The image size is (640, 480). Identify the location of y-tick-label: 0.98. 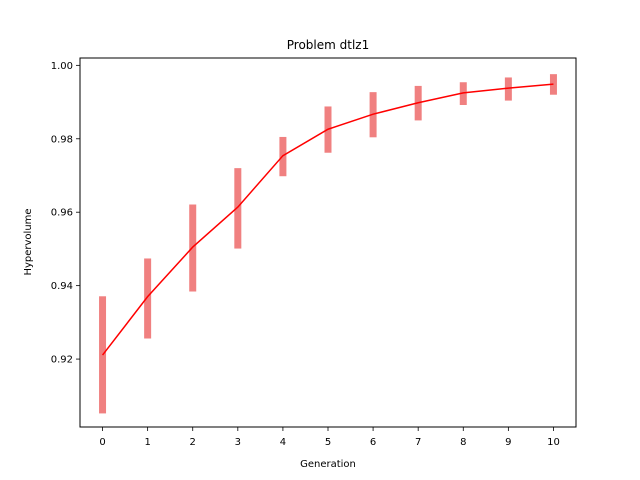
(62, 139).